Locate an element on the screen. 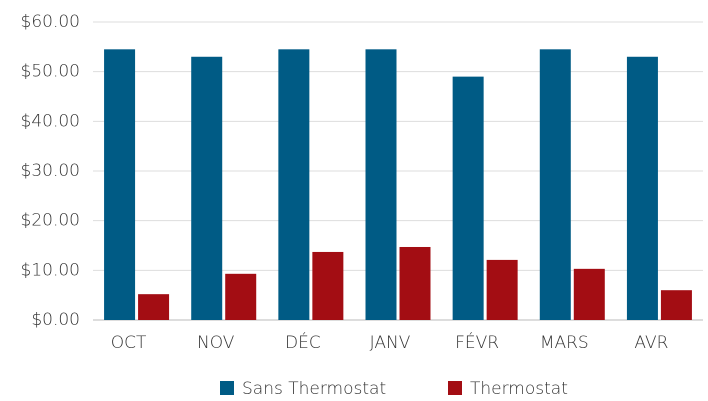 This screenshot has width=708, height=401. x-tick-label: JANV is located at coordinates (390, 343).